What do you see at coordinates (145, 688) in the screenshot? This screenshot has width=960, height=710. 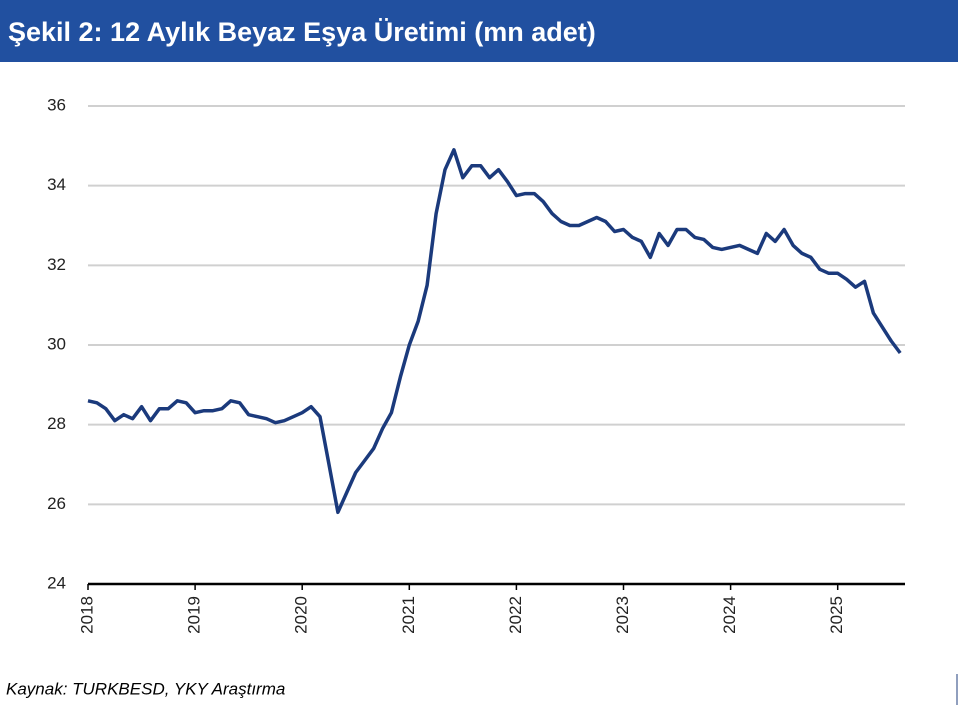 I see `source-note: Kaynak: TURKBESD, YKY Araştırma` at bounding box center [145, 688].